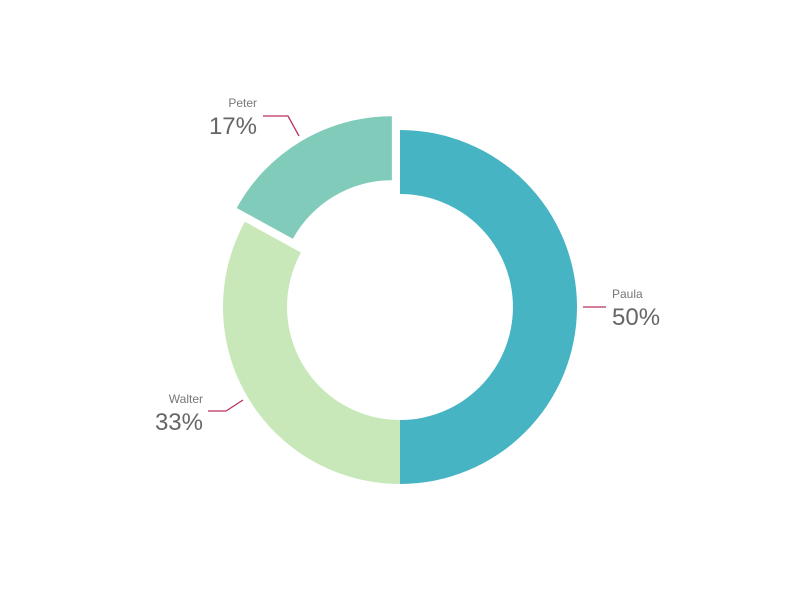 This screenshot has width=800, height=600. I want to click on slice-label-percent: 33%, so click(179, 422).